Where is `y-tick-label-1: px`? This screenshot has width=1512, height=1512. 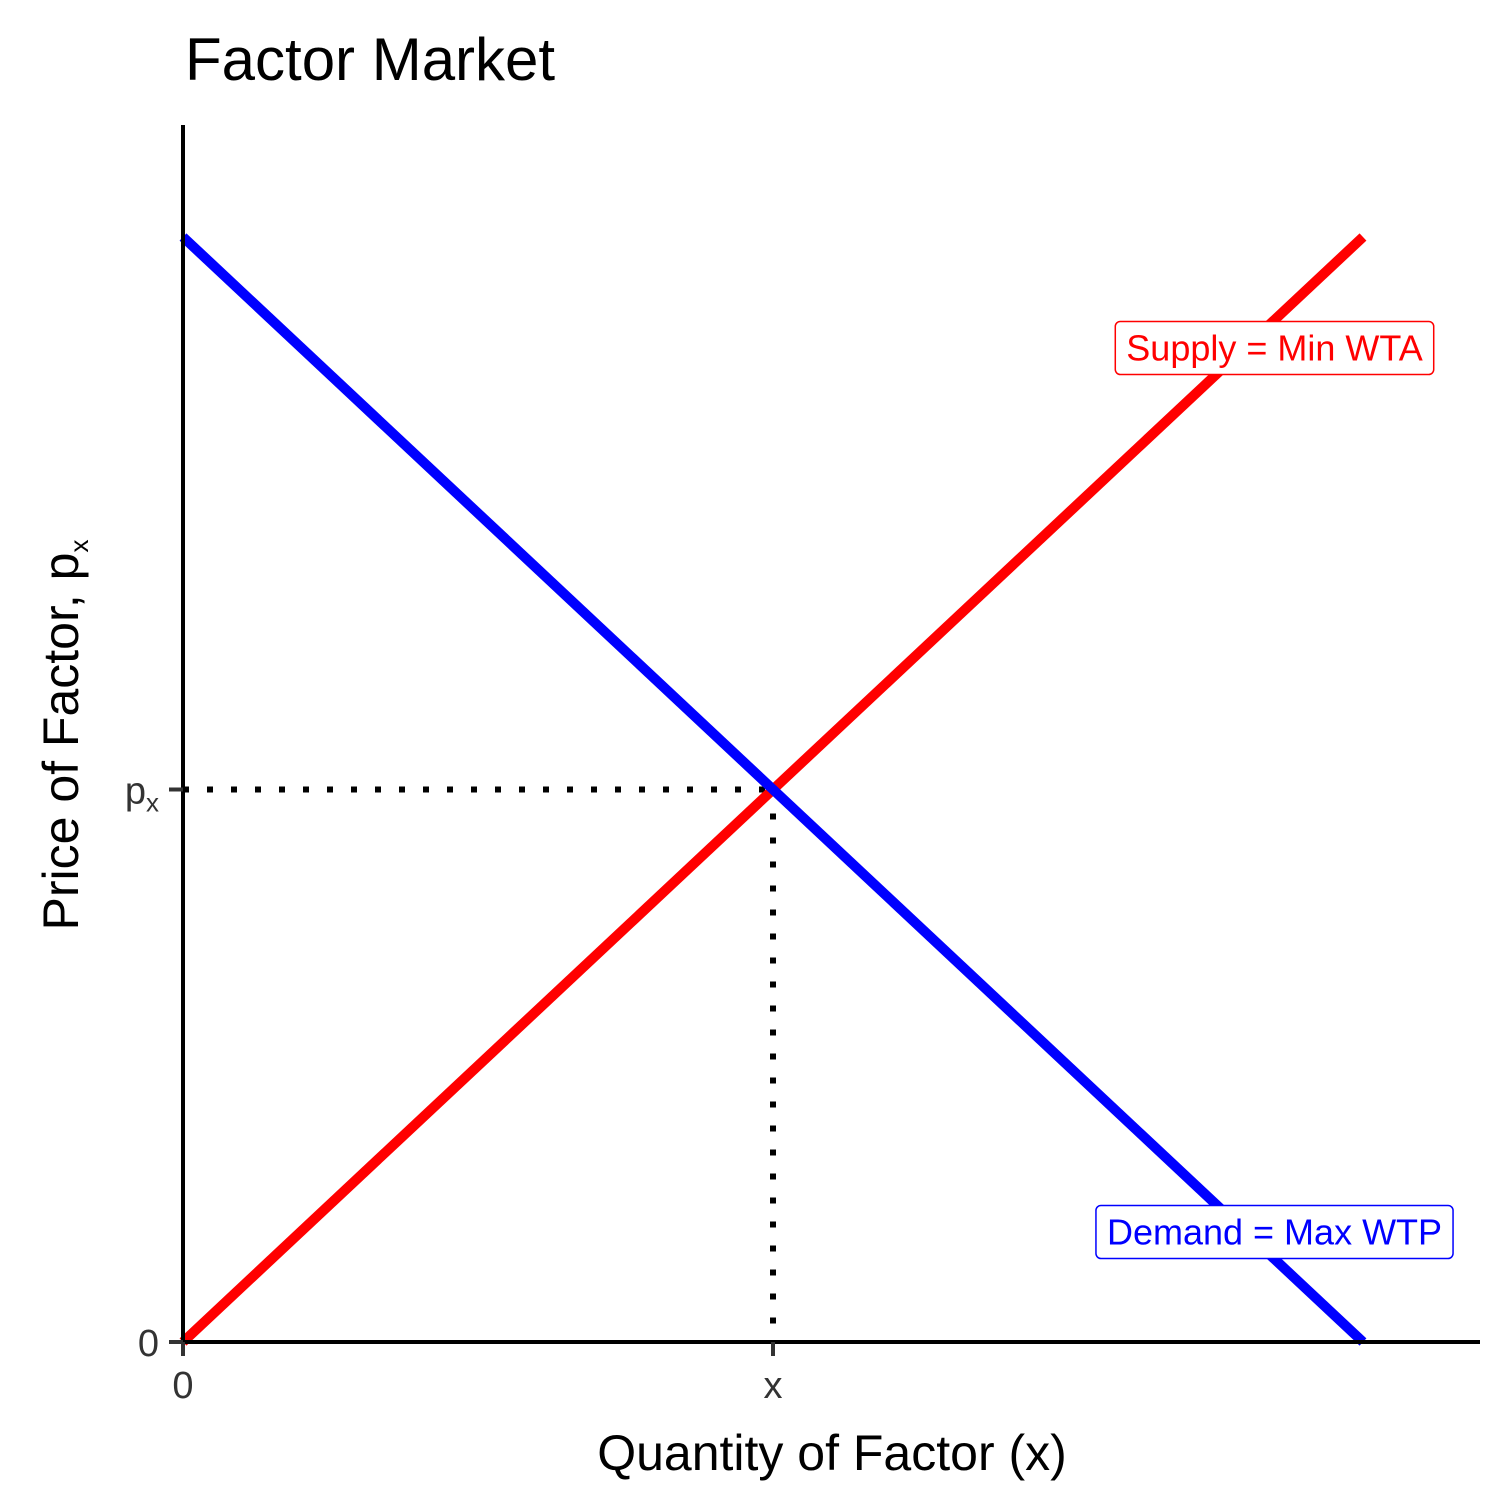 y-tick-label-1: px is located at coordinates (142, 794).